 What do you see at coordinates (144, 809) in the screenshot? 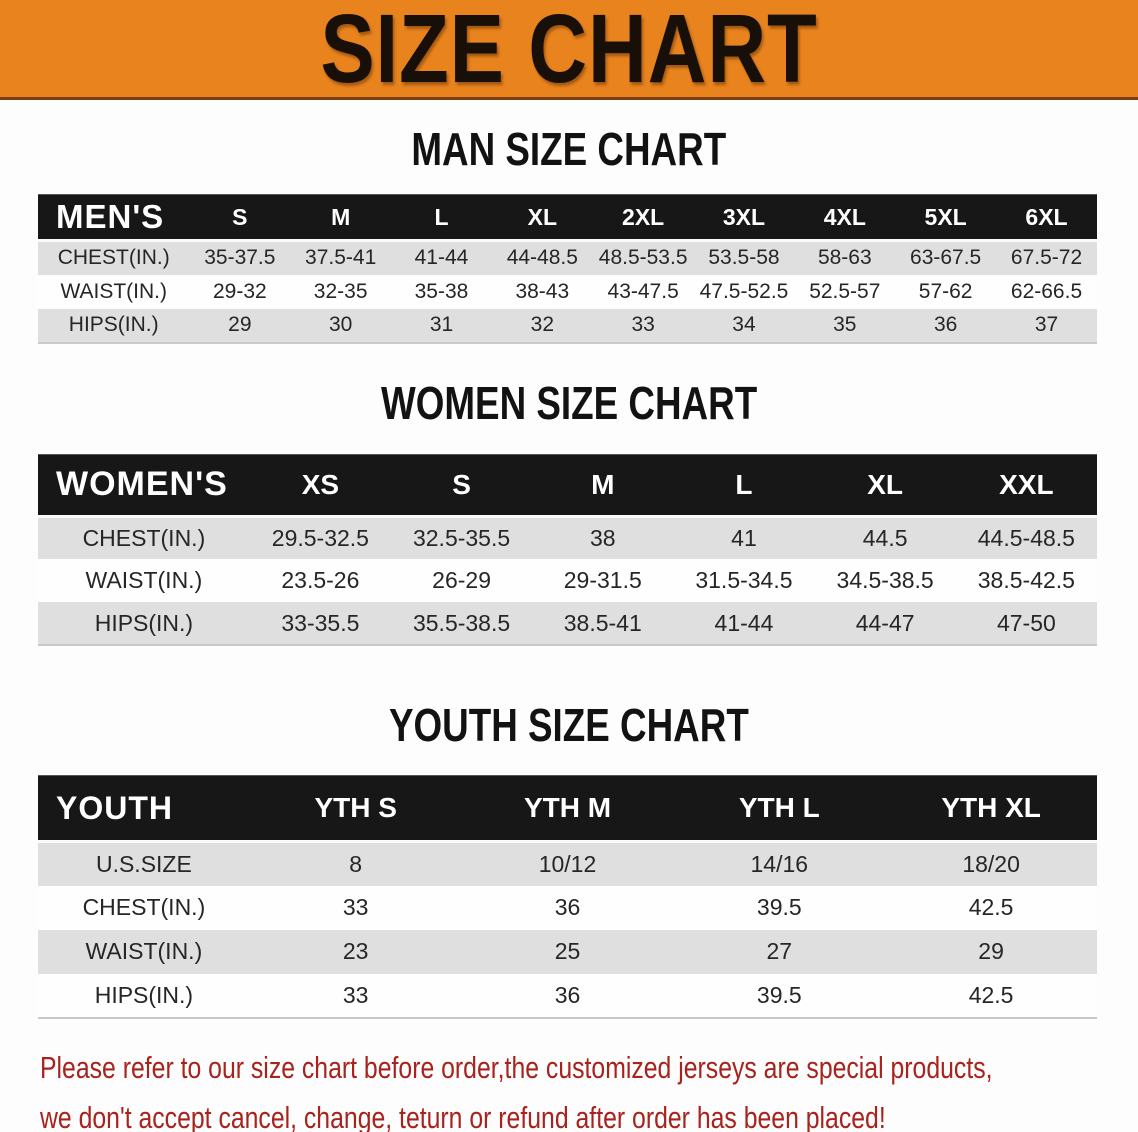
I see `table-group-label: YOUTH` at bounding box center [144, 809].